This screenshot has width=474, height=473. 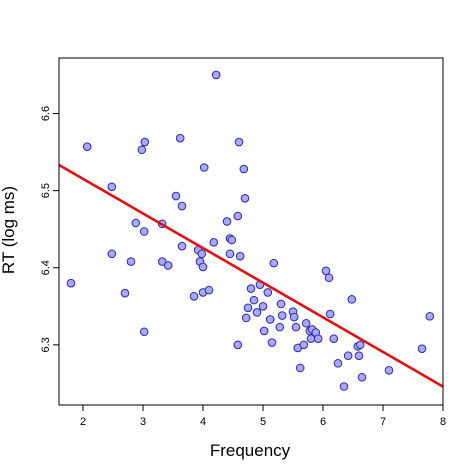 What do you see at coordinates (443, 422) in the screenshot?
I see `x-tick-label: 8` at bounding box center [443, 422].